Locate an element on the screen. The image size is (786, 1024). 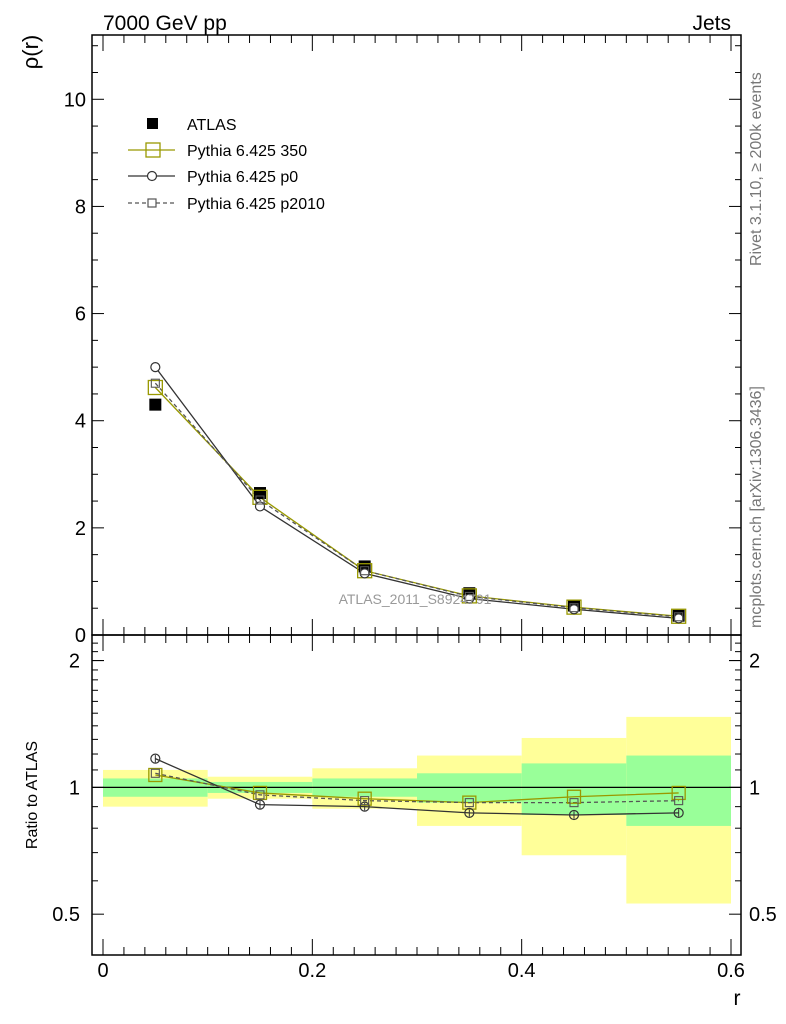
ratio-y-tick-label-right: 0.5 is located at coordinates (763, 915).